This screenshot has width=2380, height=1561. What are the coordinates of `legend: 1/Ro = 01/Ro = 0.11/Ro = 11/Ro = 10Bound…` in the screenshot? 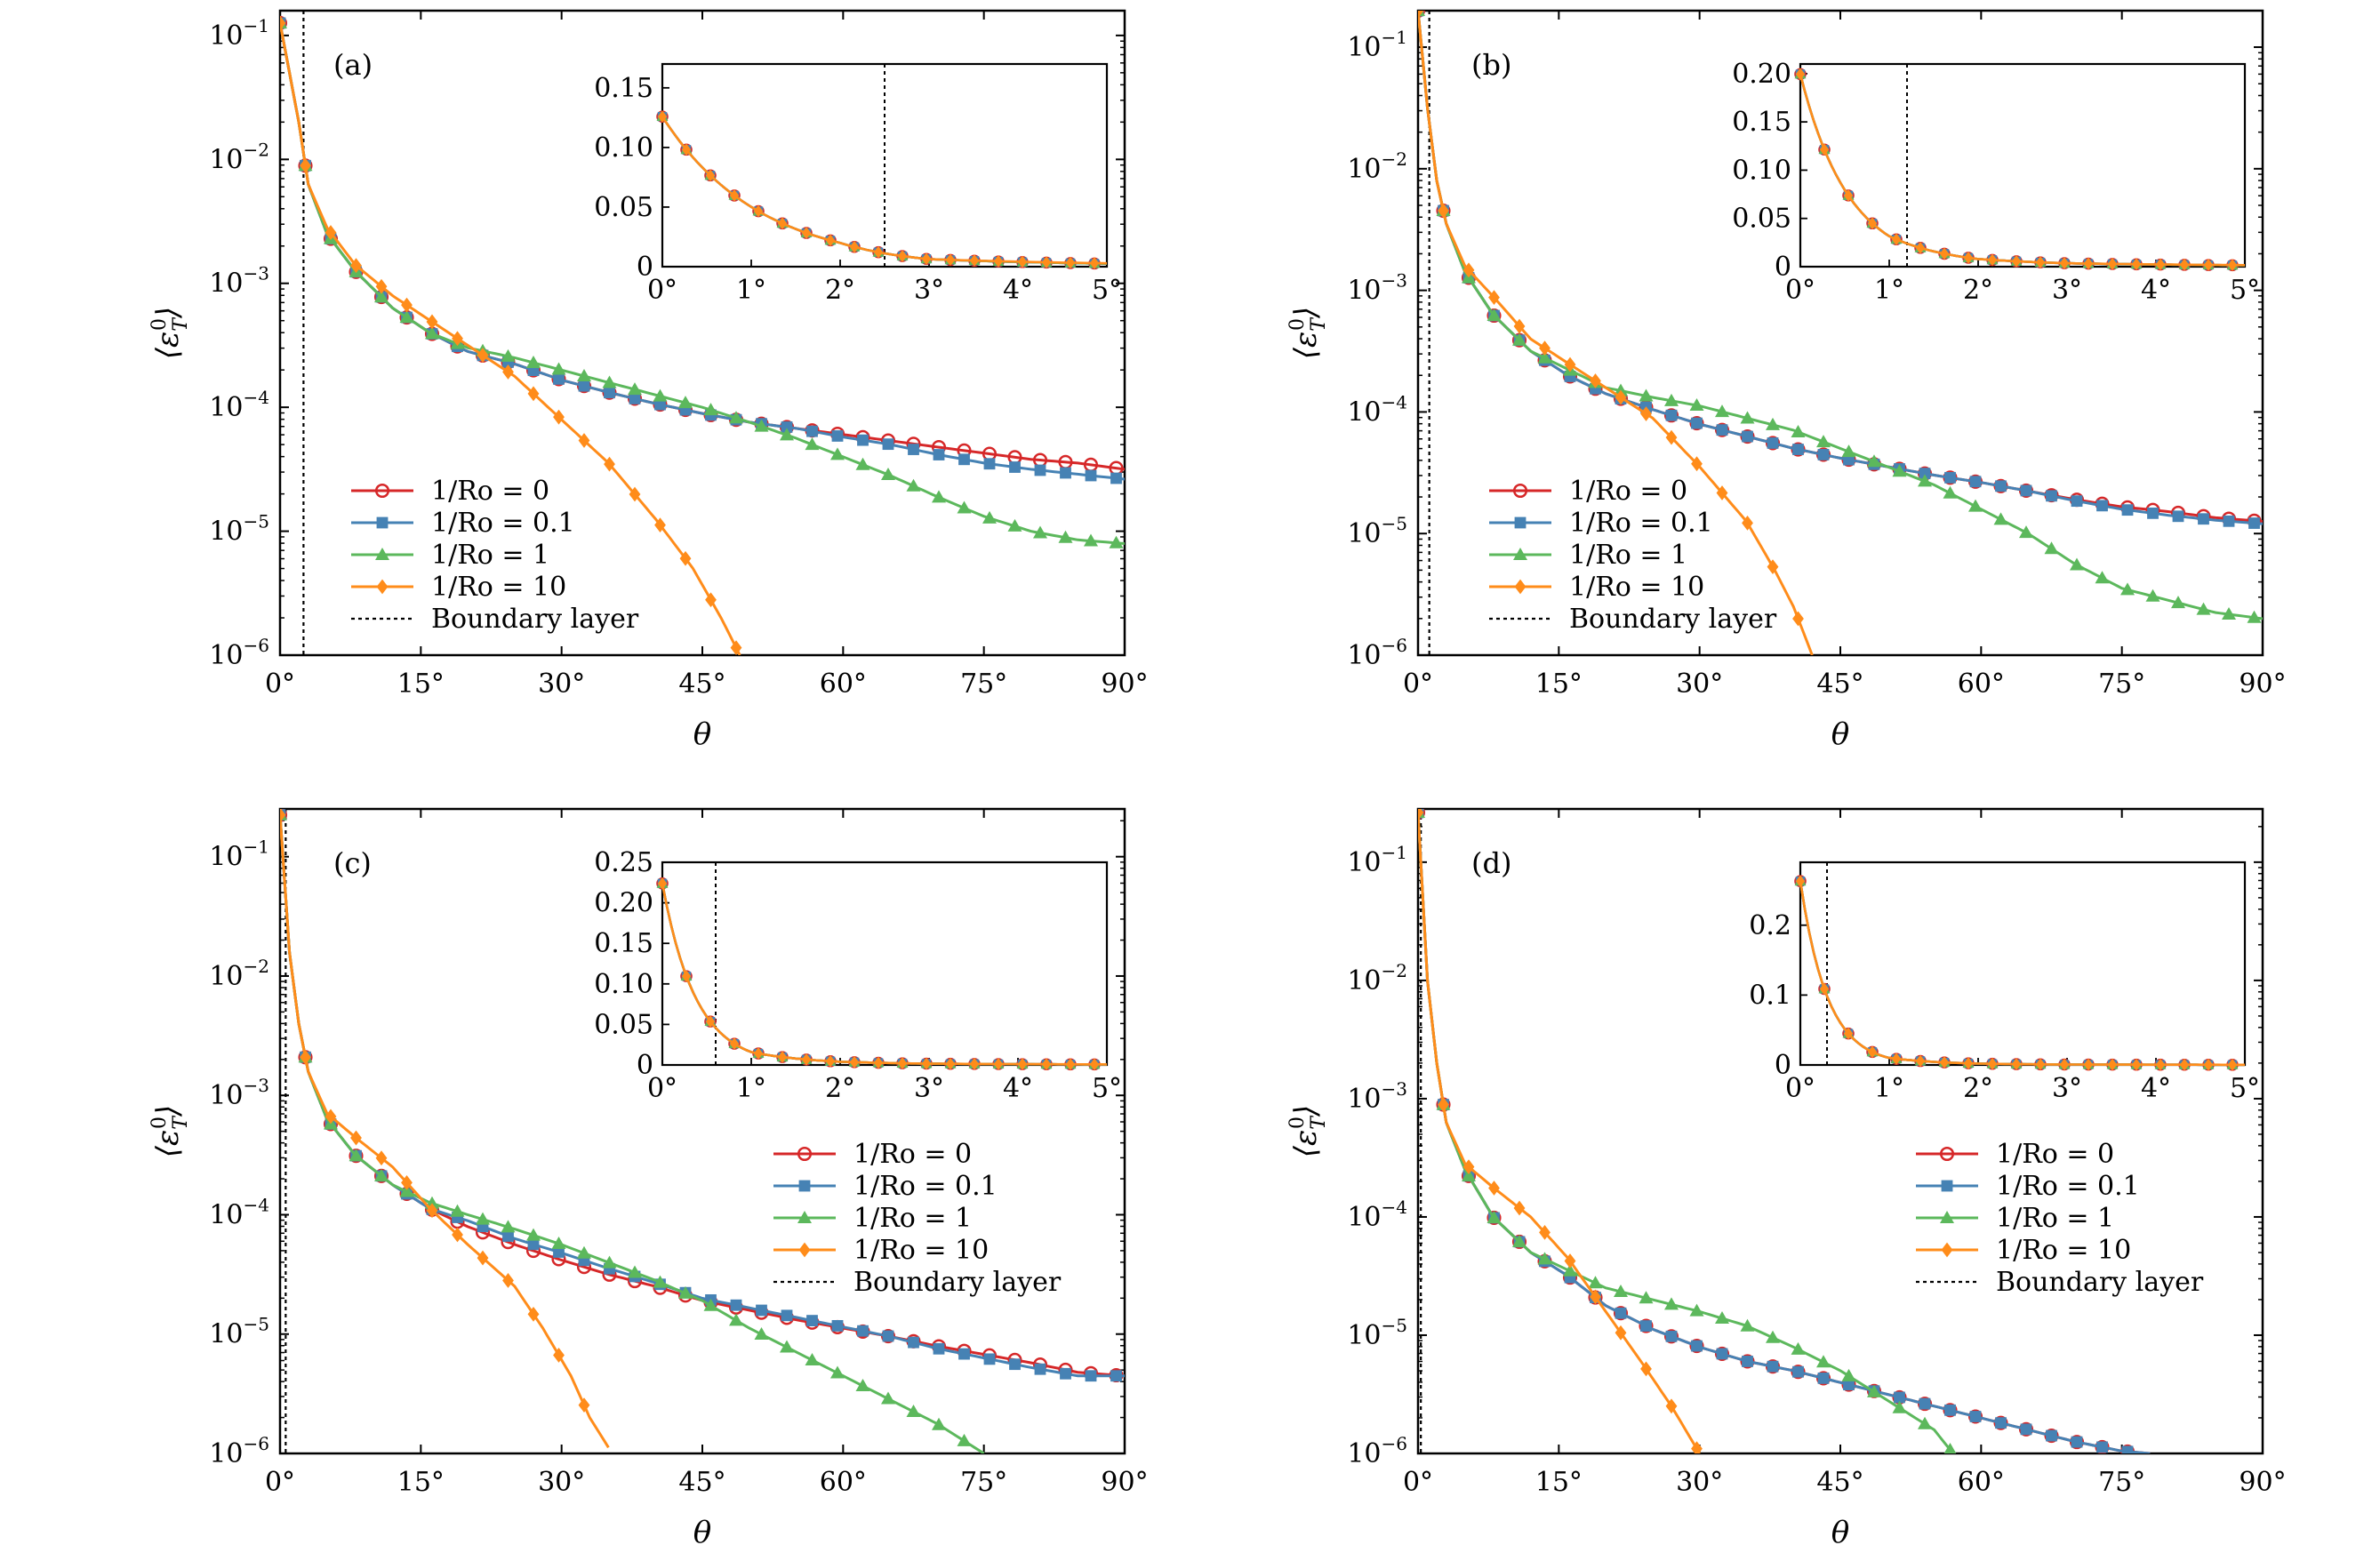 It's located at (2060, 1219).